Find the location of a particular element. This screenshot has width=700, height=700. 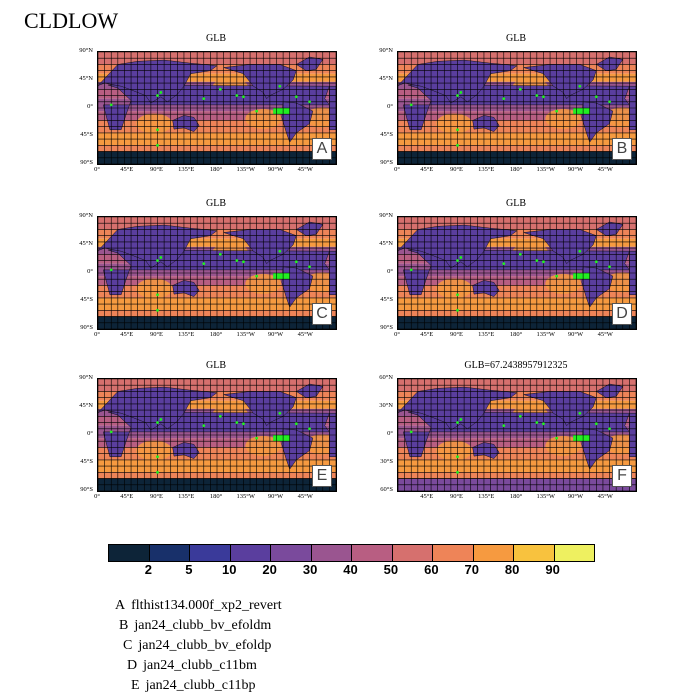

map-frame: A is located at coordinates (217, 108).